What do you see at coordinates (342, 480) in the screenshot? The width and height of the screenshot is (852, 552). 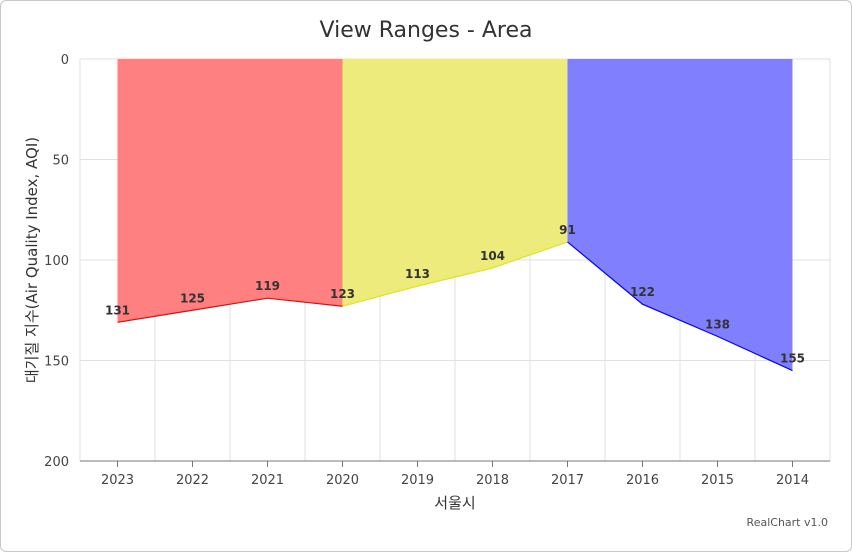 I see `x-tick-label: 2020` at bounding box center [342, 480].